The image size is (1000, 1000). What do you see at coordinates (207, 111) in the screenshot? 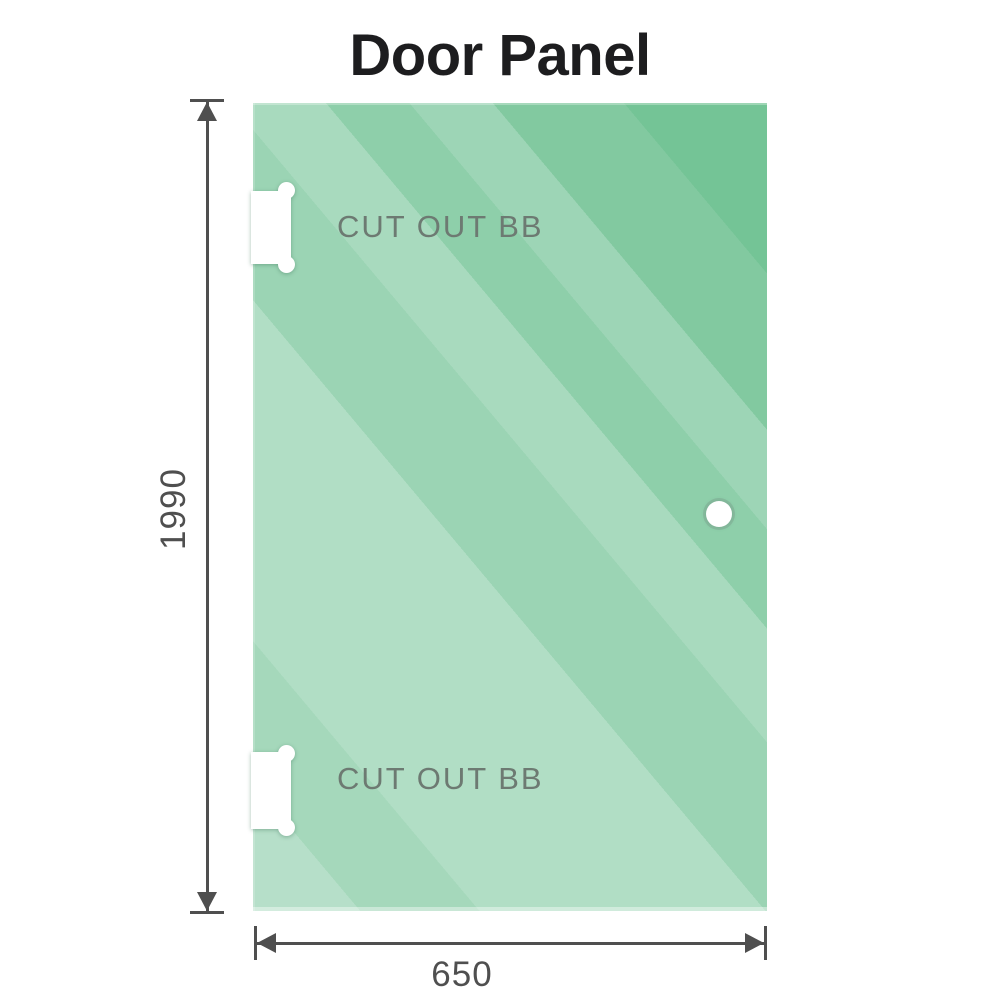
I see `arrowhead-up-icon` at bounding box center [207, 111].